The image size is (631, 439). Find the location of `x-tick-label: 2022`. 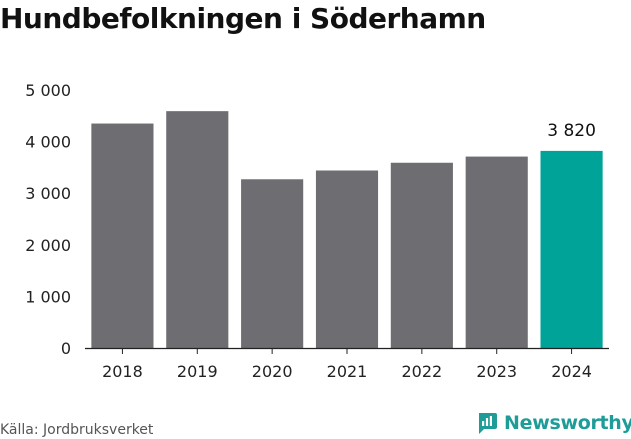

x-tick-label: 2022 is located at coordinates (421, 371).